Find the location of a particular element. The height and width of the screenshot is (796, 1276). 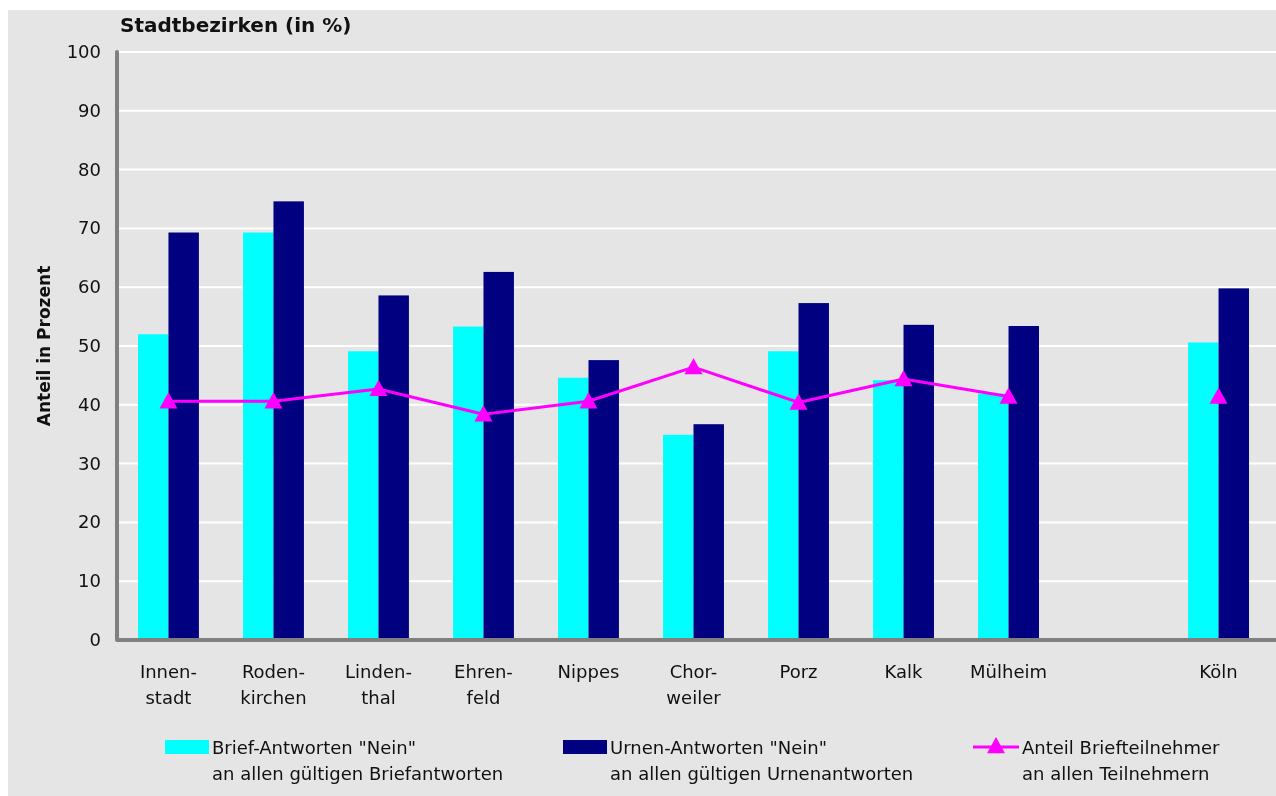

x-tick-label: Roden- kirchen is located at coordinates (273, 684).